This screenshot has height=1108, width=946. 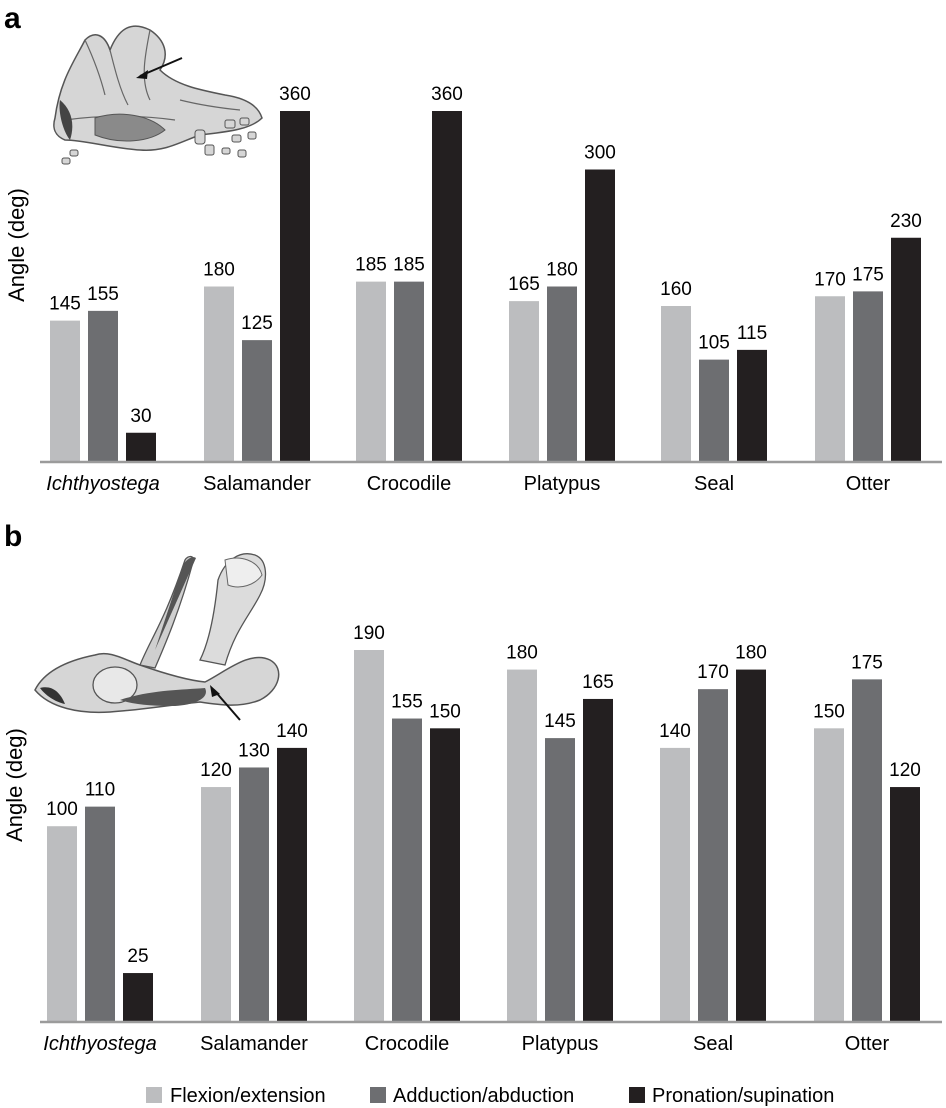 I want to click on category-label-b-platypus: Platypus, so click(x=560, y=1044).